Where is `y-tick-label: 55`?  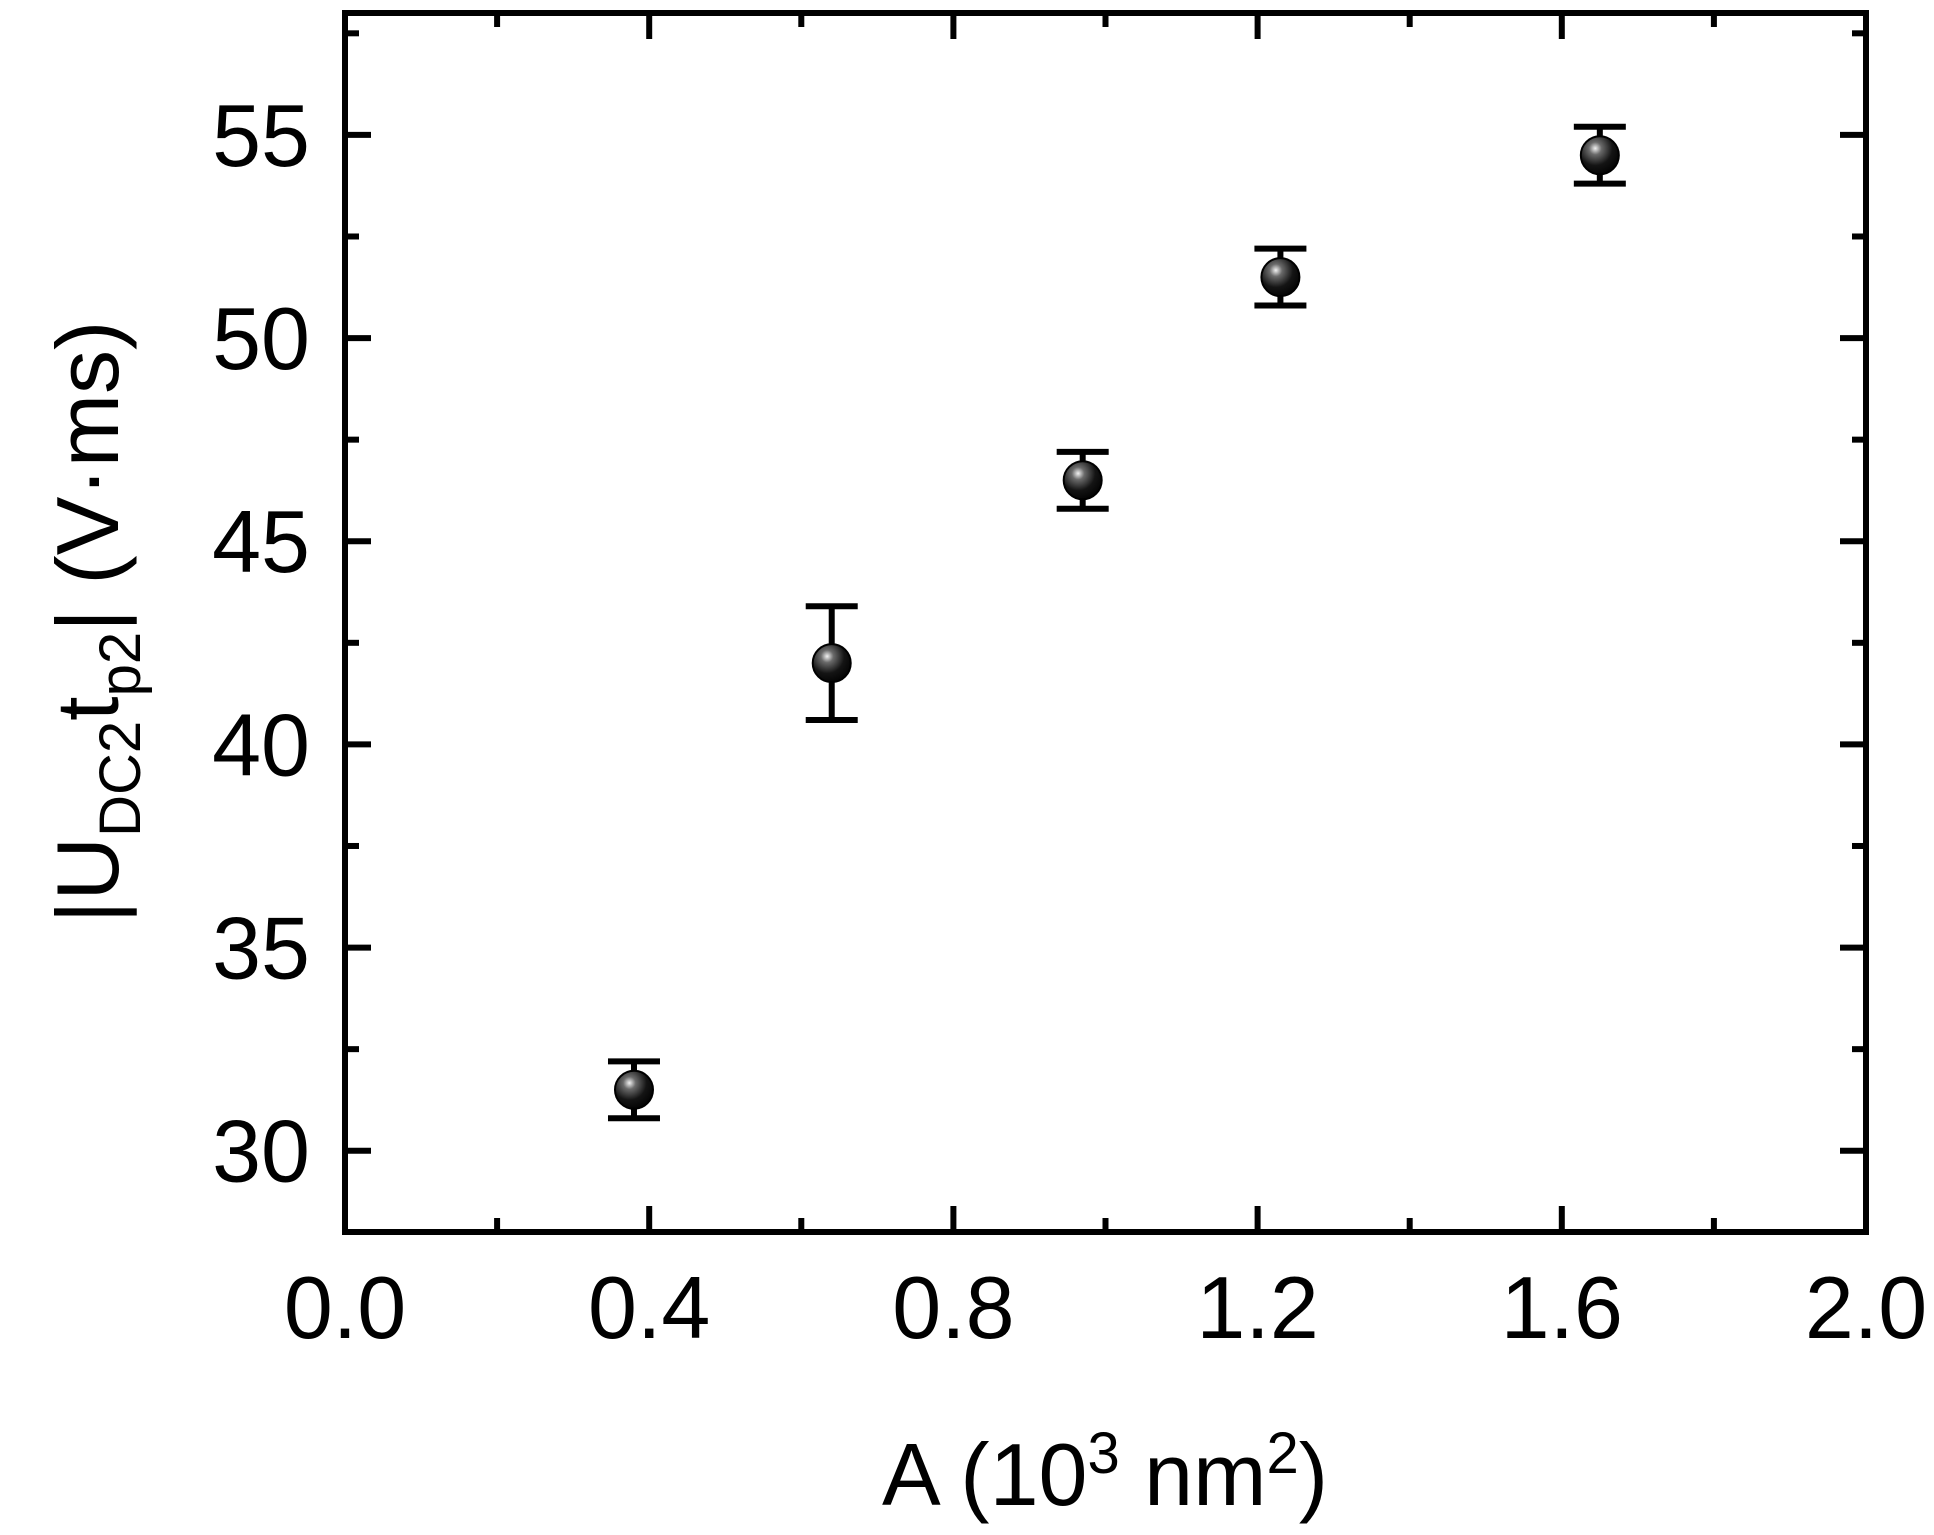
y-tick-label: 55 is located at coordinates (261, 135).